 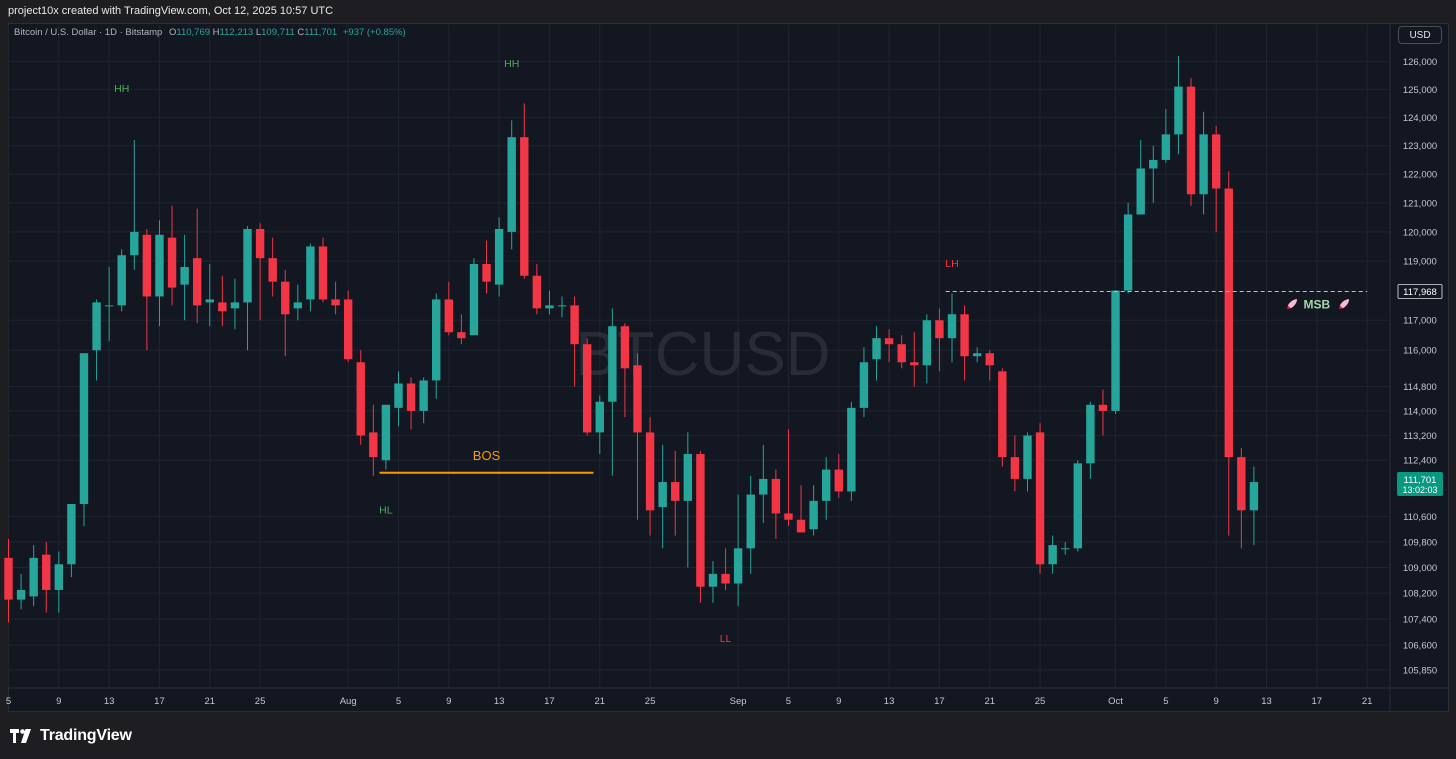 I want to click on tradingview-logo: TradingView, so click(x=71, y=736).